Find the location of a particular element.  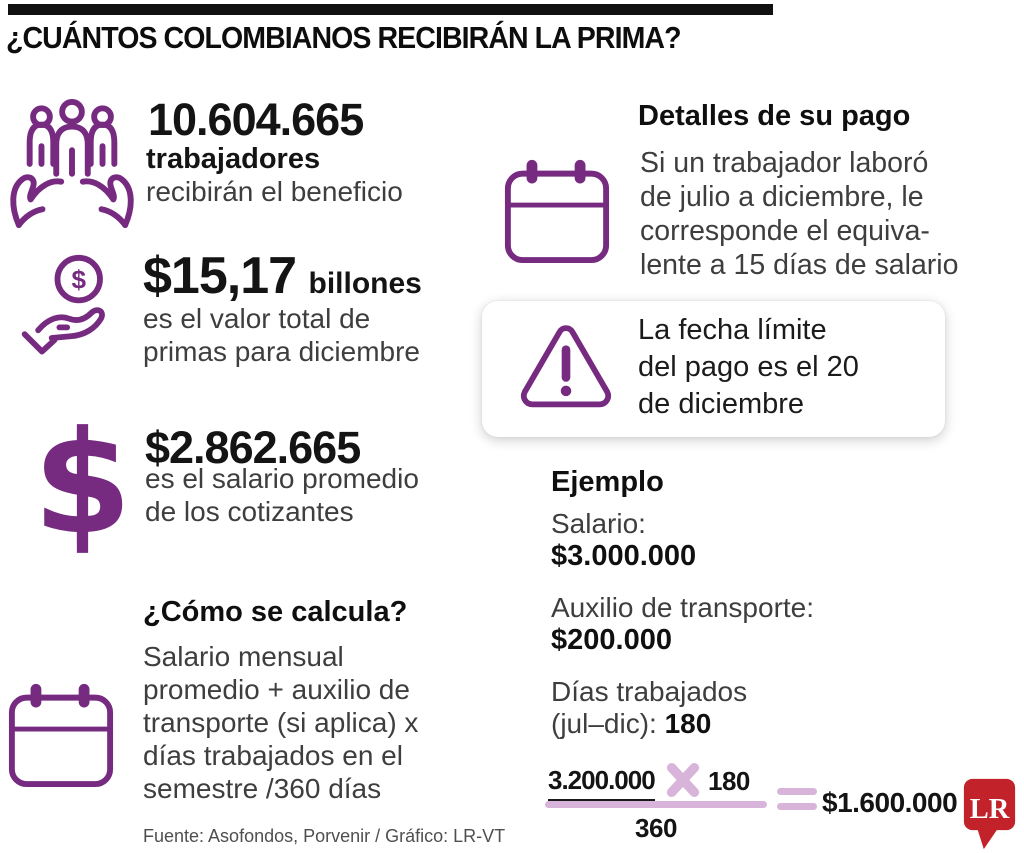

payment-details-heading: Detalles de su pago is located at coordinates (774, 116).